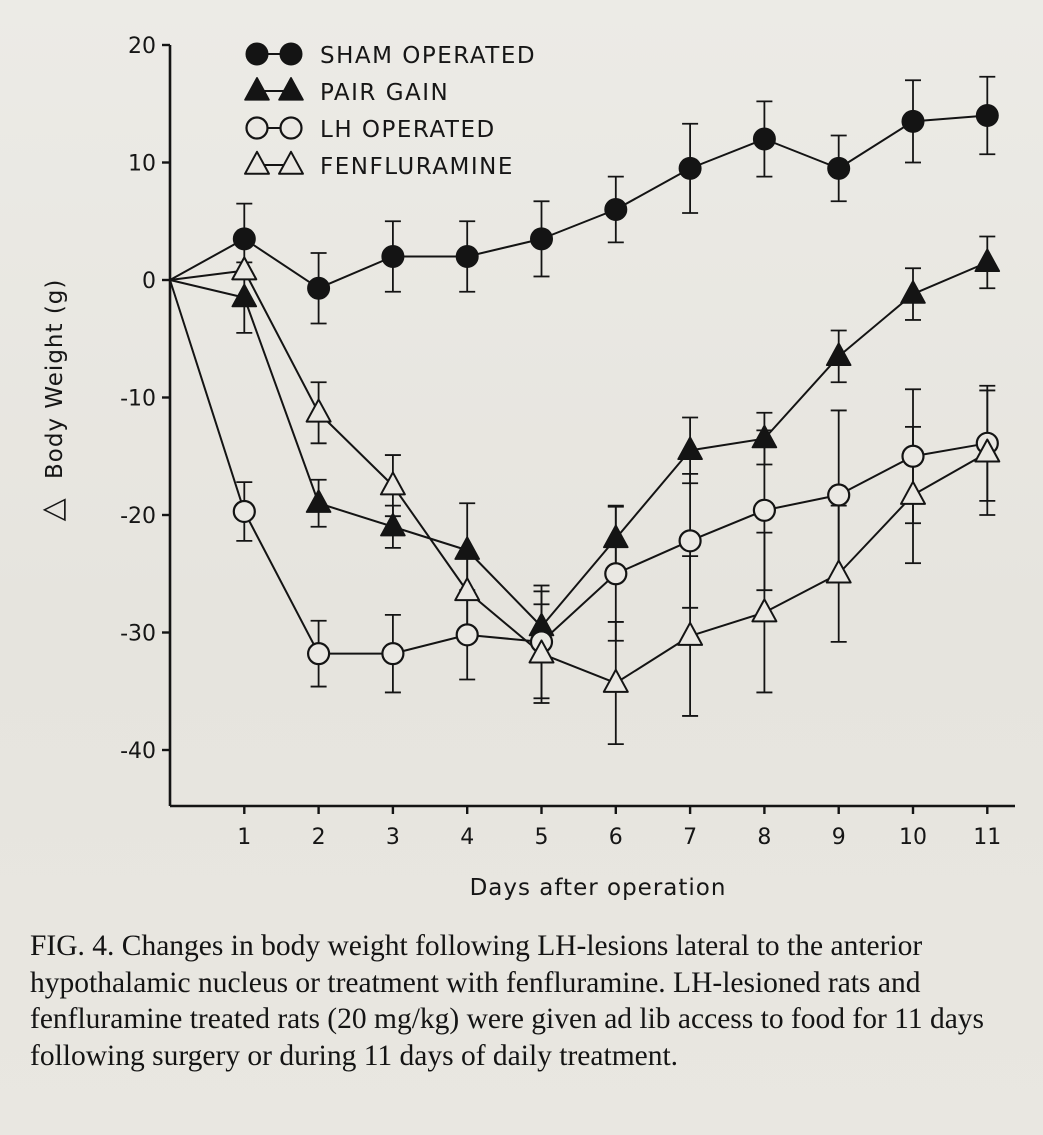 The width and height of the screenshot is (1043, 1135). What do you see at coordinates (598, 888) in the screenshot?
I see `x-axis-title: Days after operation` at bounding box center [598, 888].